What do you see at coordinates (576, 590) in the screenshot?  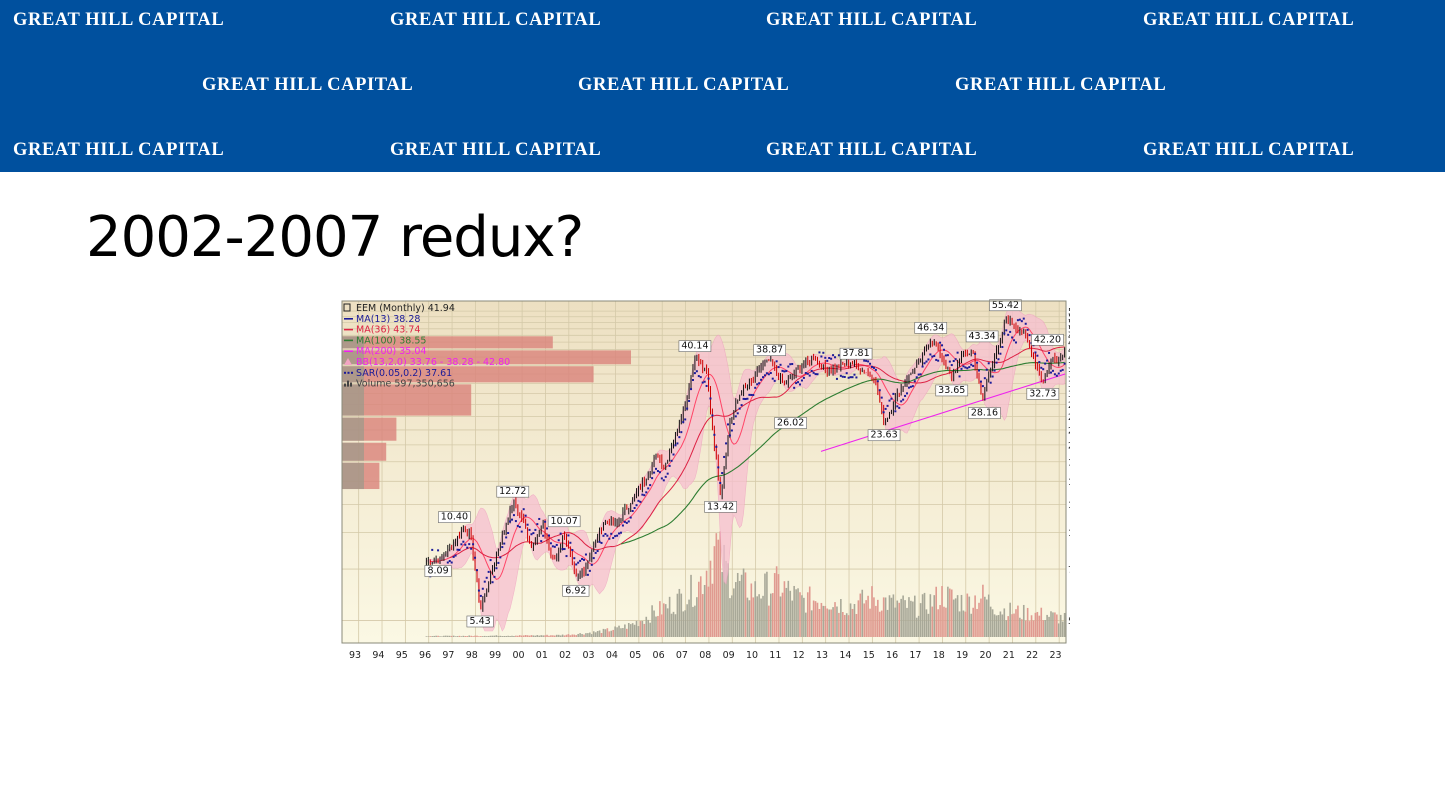 I see `annotation-box` at bounding box center [576, 590].